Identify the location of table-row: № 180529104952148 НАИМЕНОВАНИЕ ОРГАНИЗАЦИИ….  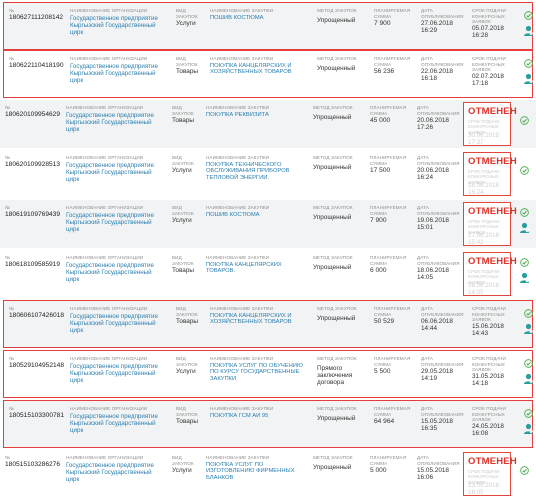
(268, 374).